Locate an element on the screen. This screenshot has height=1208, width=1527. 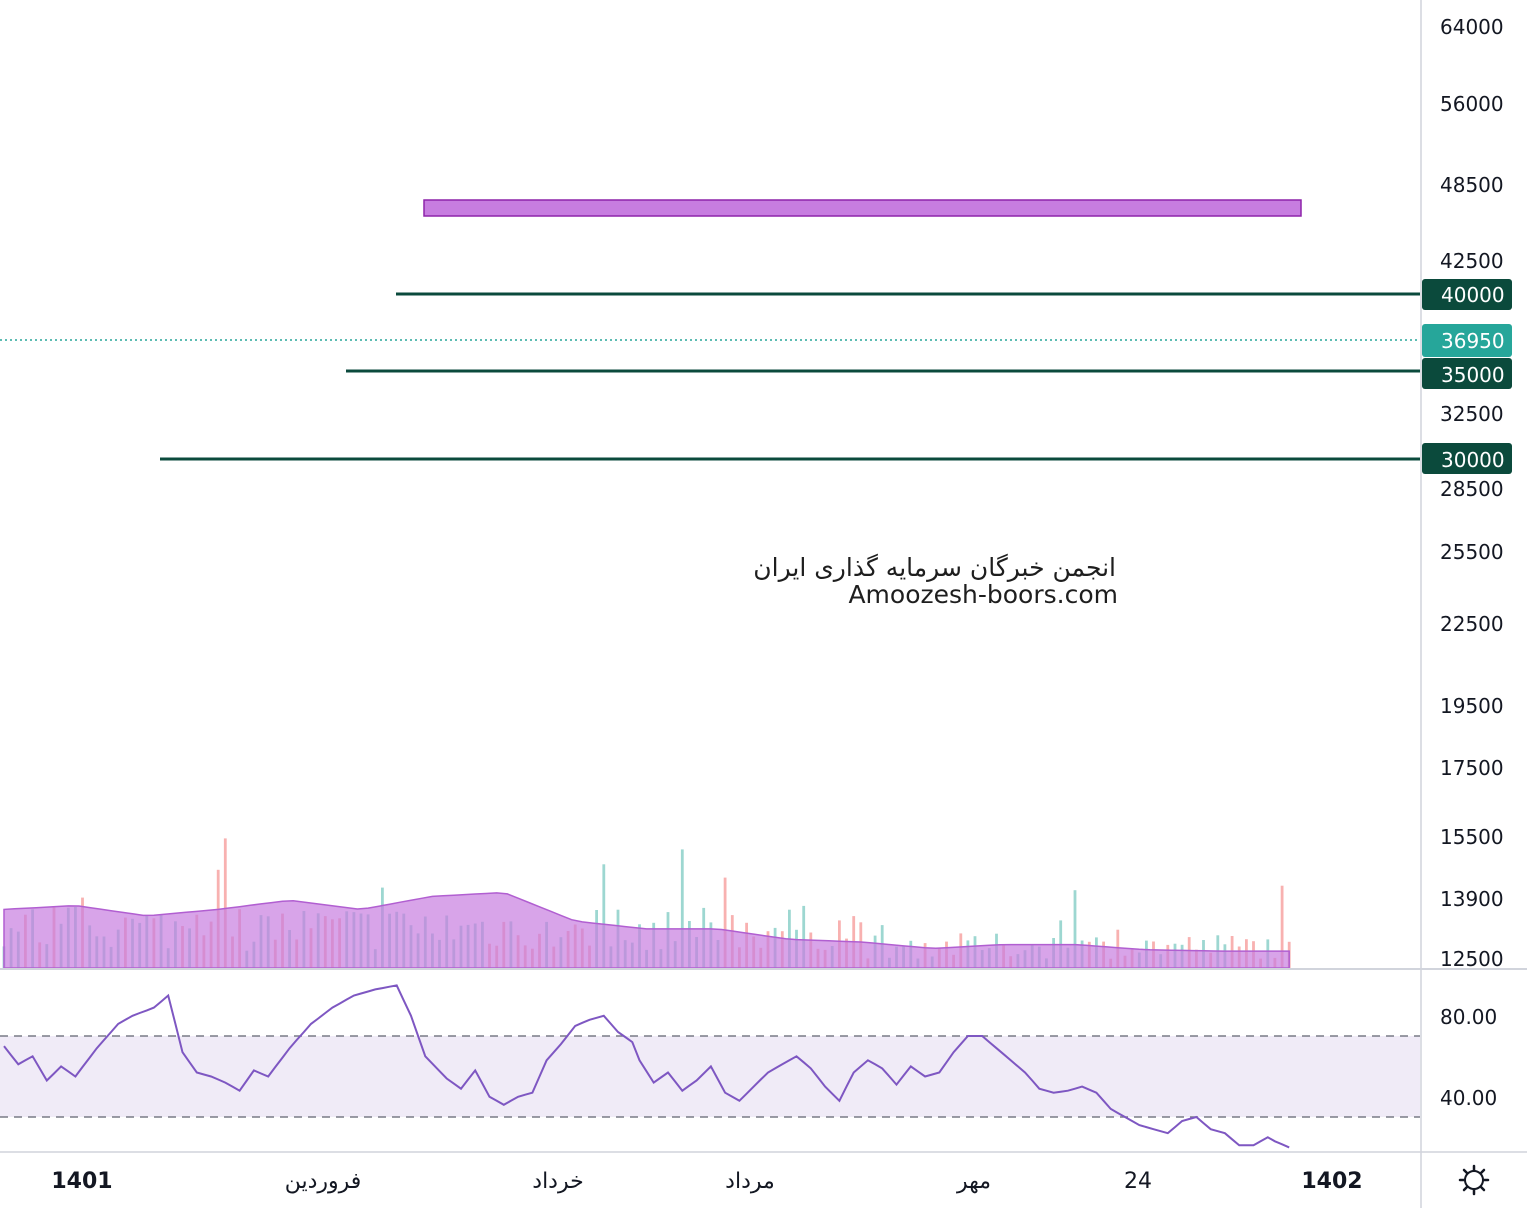
rsi-tick: 80.00 is located at coordinates (1468, 1017).